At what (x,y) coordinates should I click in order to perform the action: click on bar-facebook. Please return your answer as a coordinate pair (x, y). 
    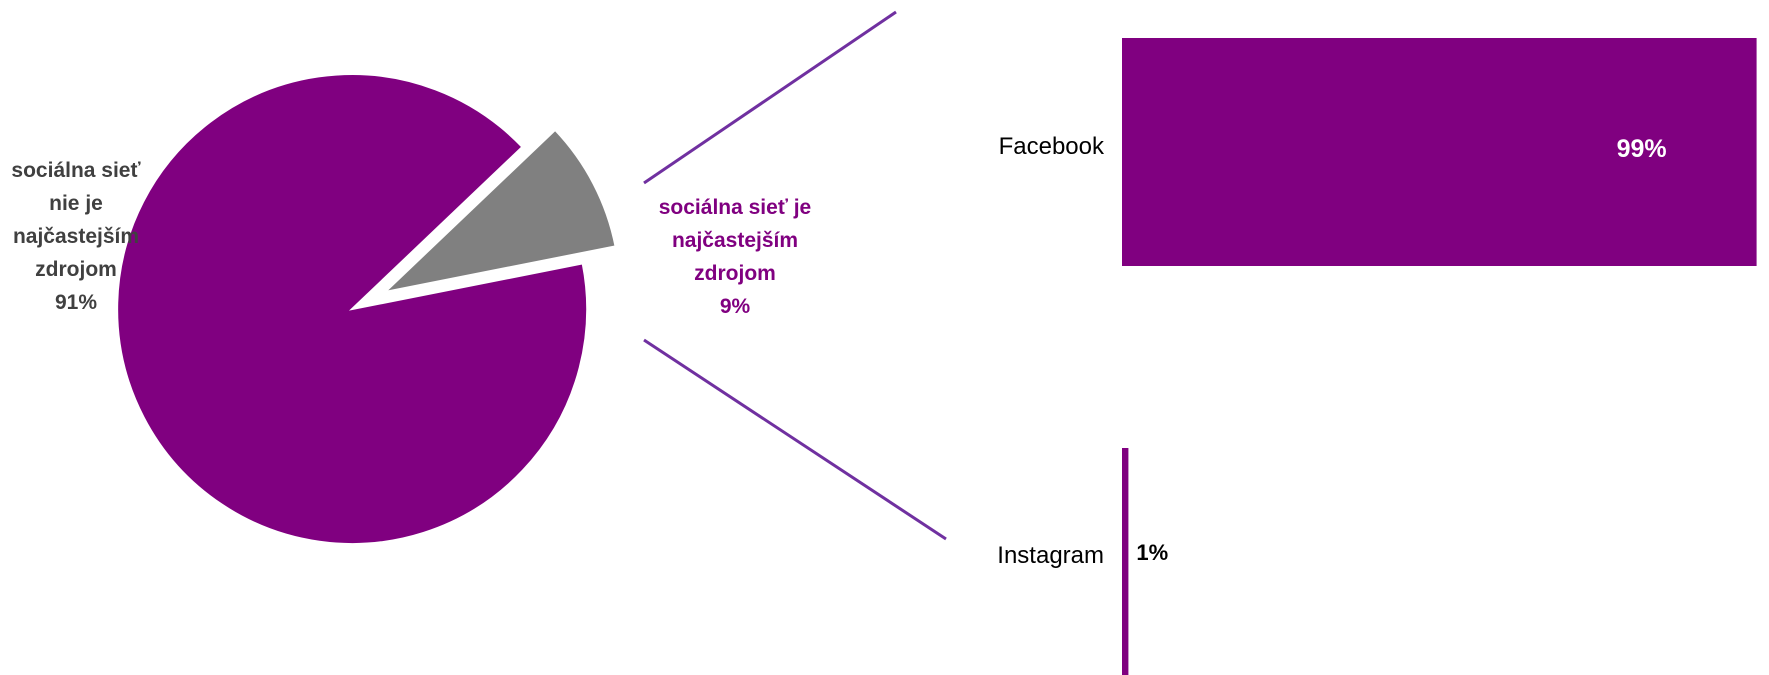
    Looking at the image, I should click on (1439, 152).